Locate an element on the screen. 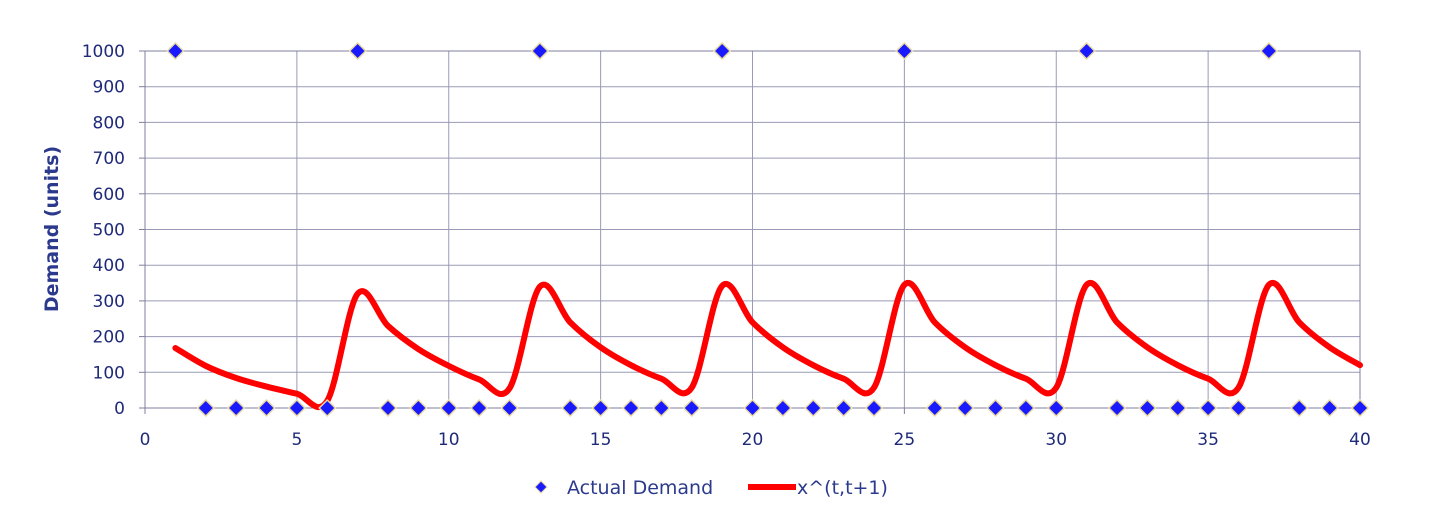 The height and width of the screenshot is (521, 1430). legend: Actual Demand x^(t,t+1) is located at coordinates (711, 488).